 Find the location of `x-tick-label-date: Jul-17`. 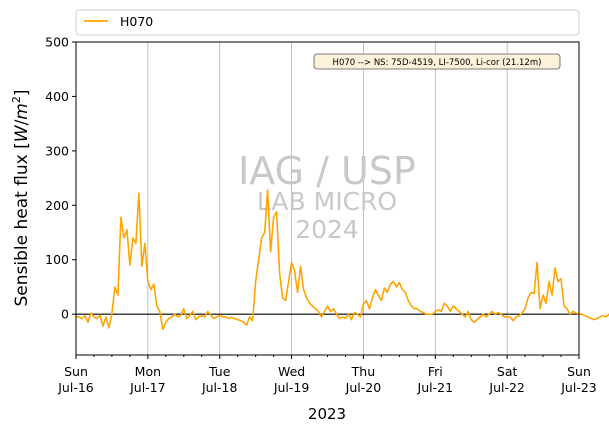

x-tick-label-date: Jul-17 is located at coordinates (147, 387).